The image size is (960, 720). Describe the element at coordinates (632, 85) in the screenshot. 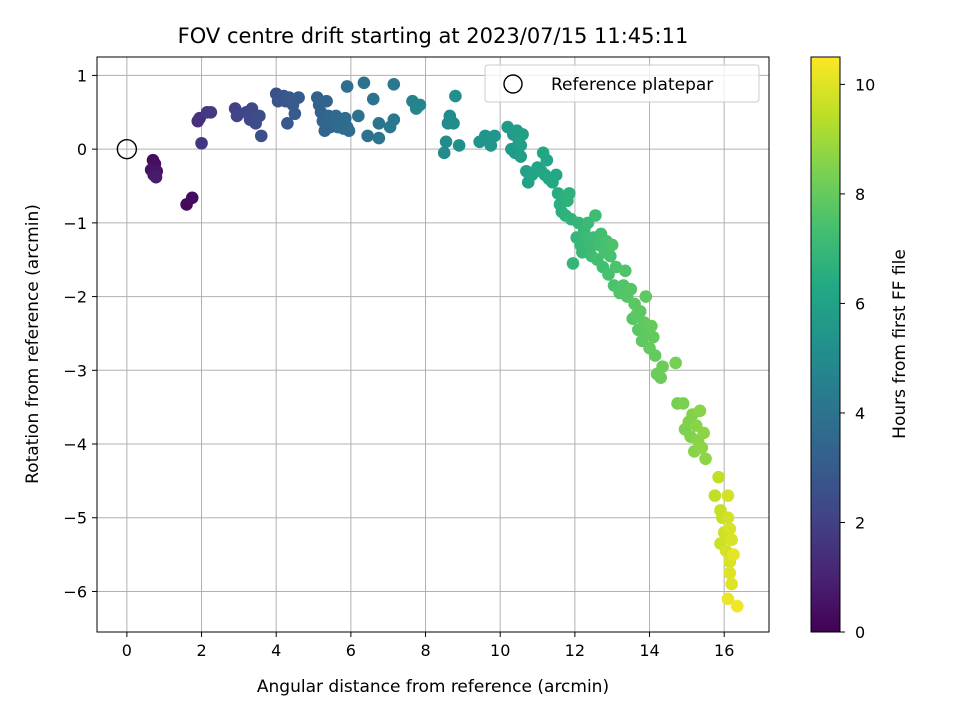

I see `legend-label: Reference platepar` at that location.